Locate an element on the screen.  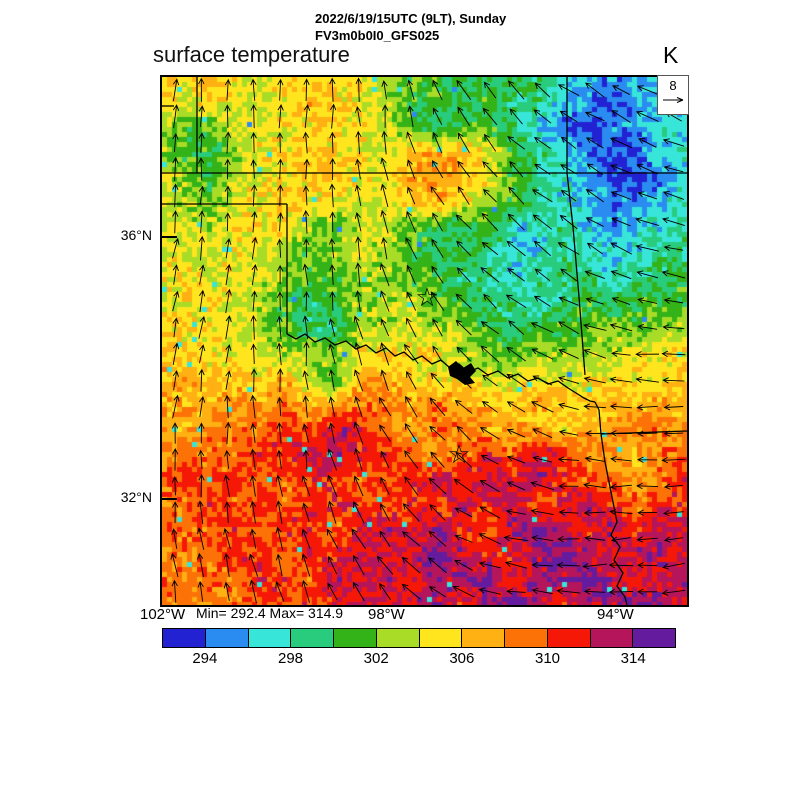
plot-datetime: 2022/6/19/15UTC (9LT), Sunday is located at coordinates (411, 18).